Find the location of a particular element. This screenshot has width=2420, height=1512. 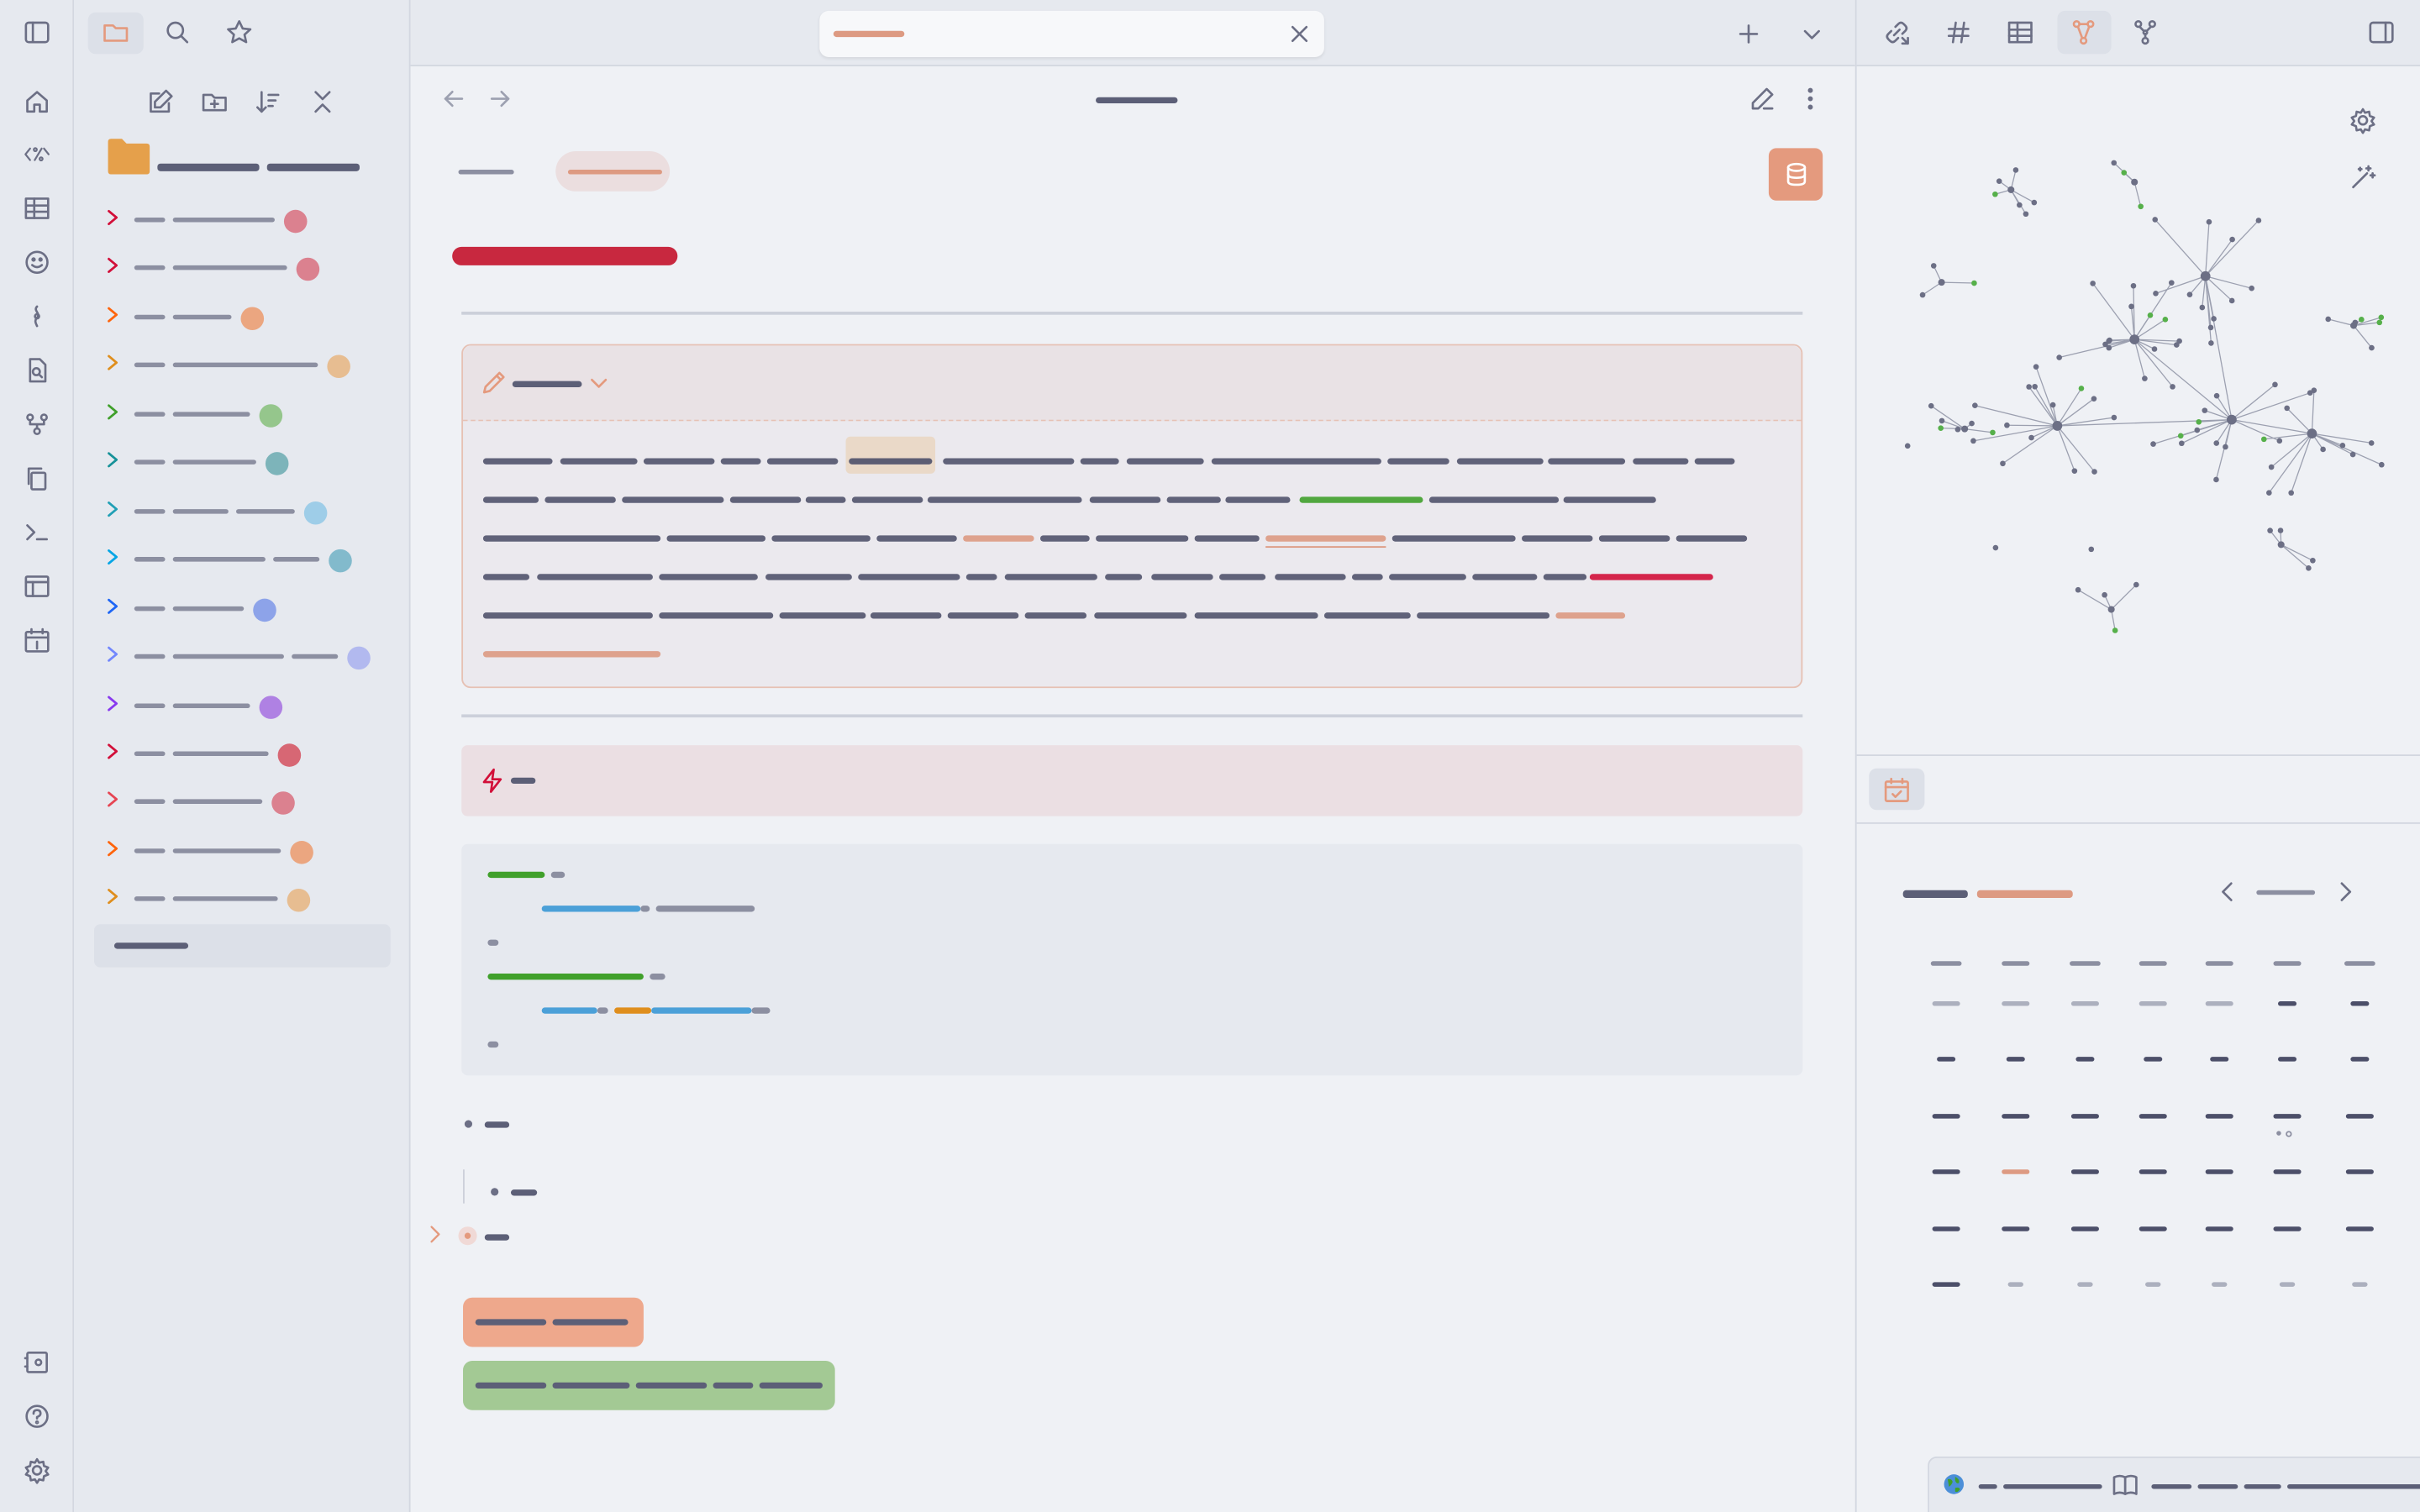

copy-icon is located at coordinates (37, 478).